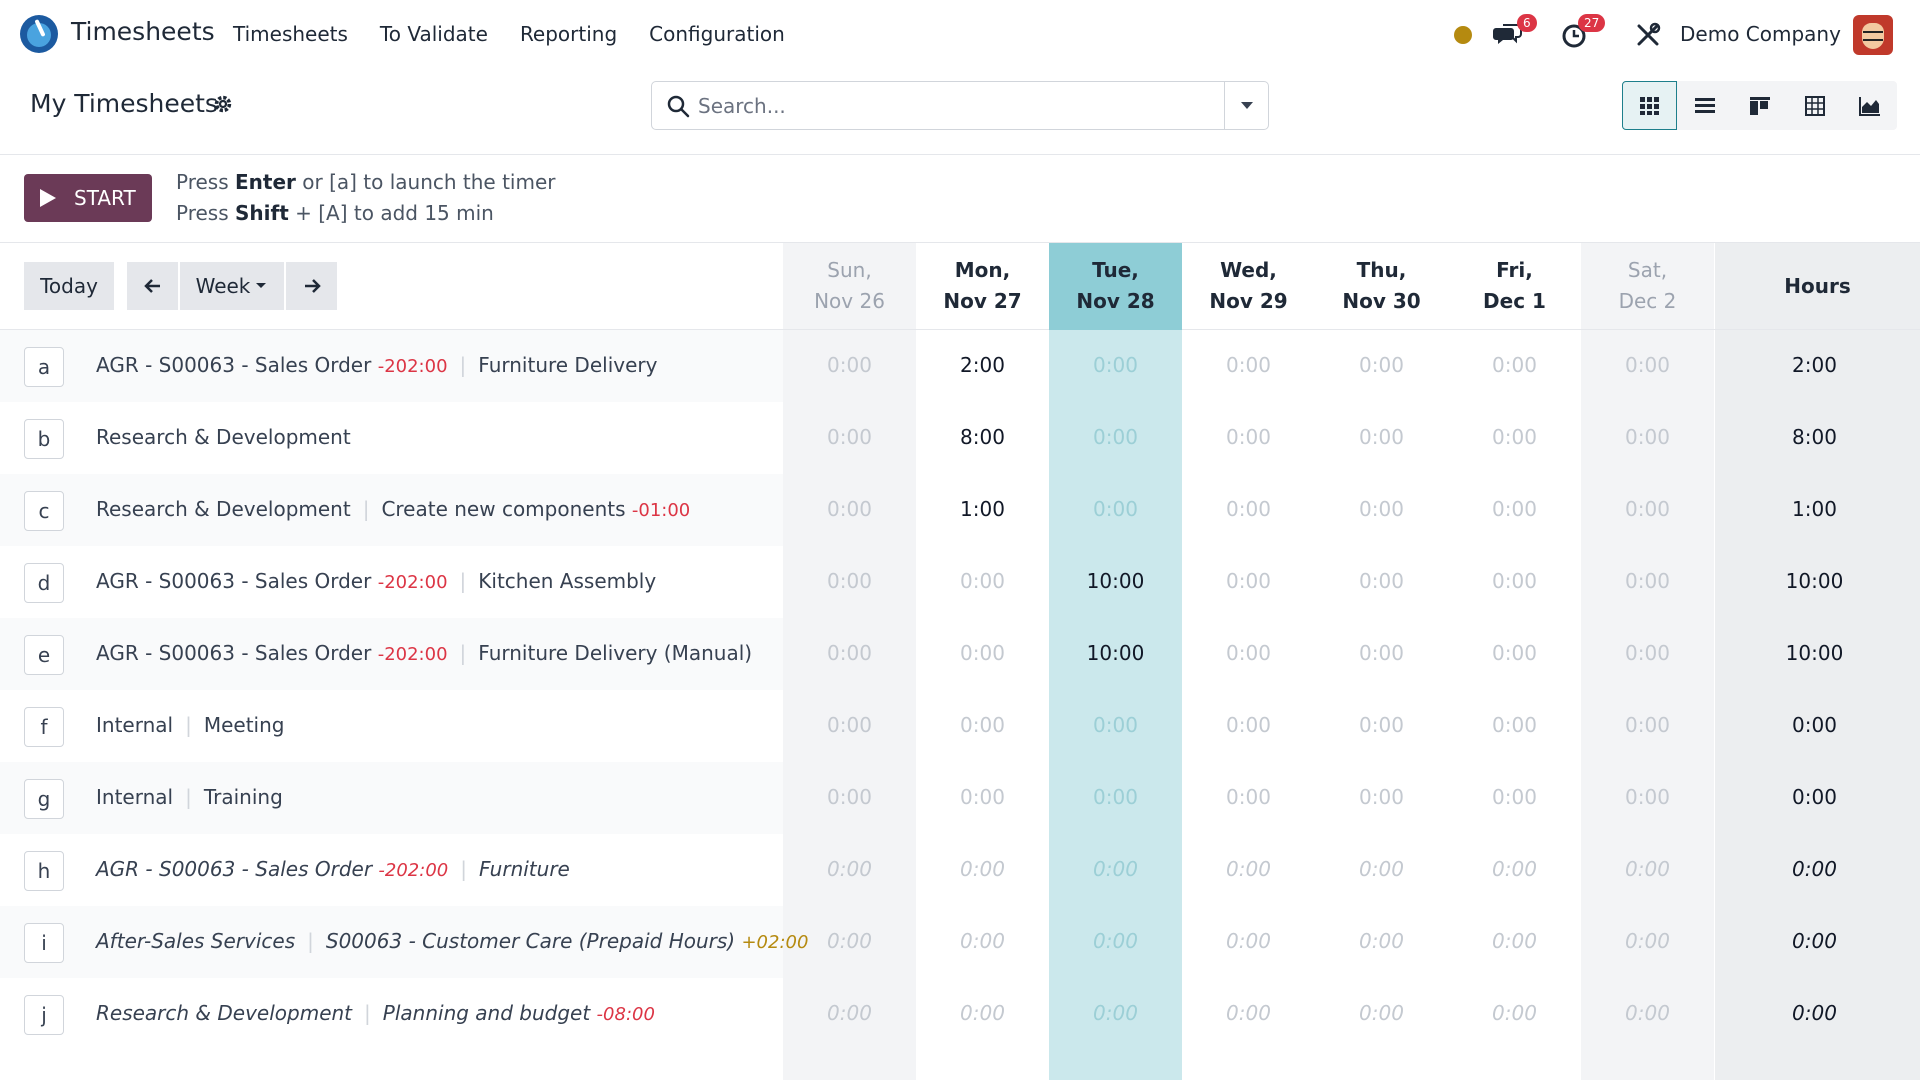 The height and width of the screenshot is (1080, 1920). I want to click on previous-week-button, so click(152, 286).